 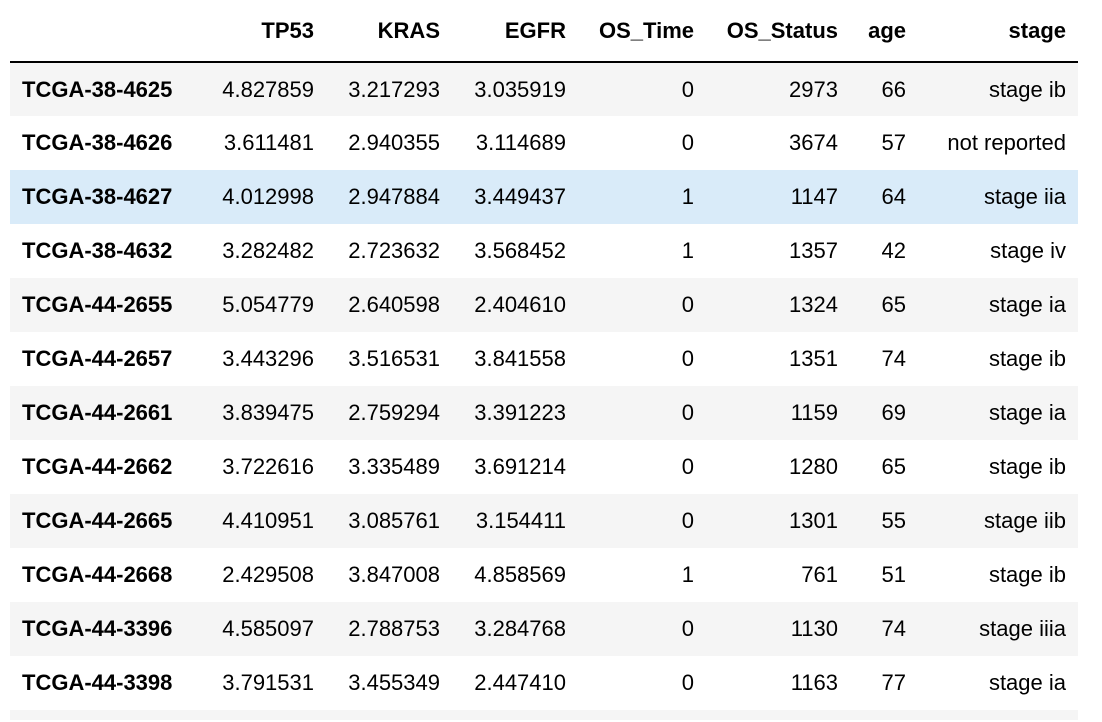 I want to click on age-cell: 57, so click(x=893, y=142).